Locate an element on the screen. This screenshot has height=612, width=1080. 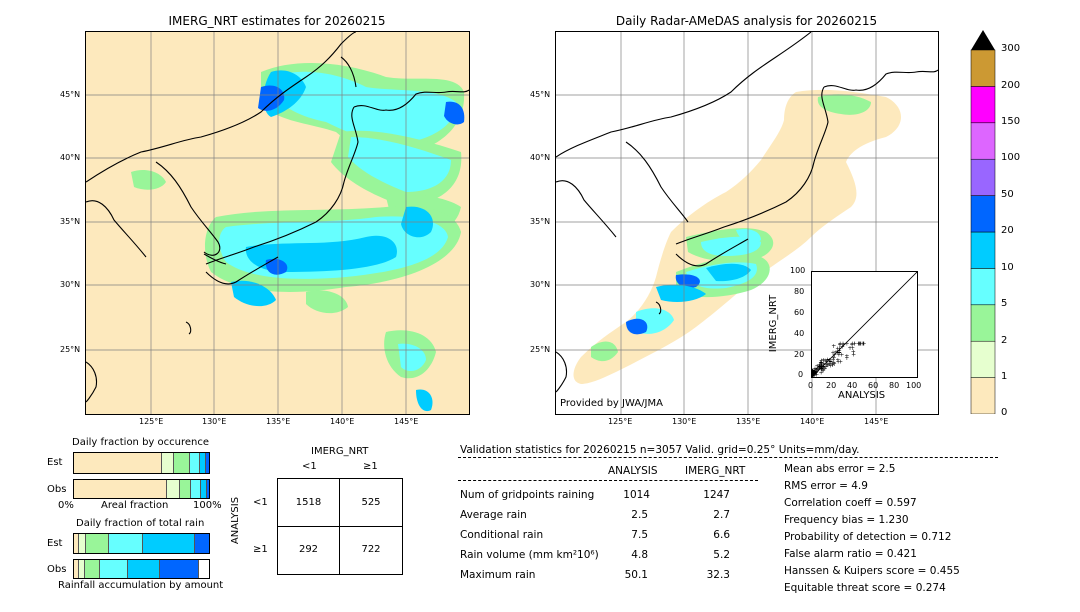
right-lat-label: 40°N is located at coordinates (540, 157).